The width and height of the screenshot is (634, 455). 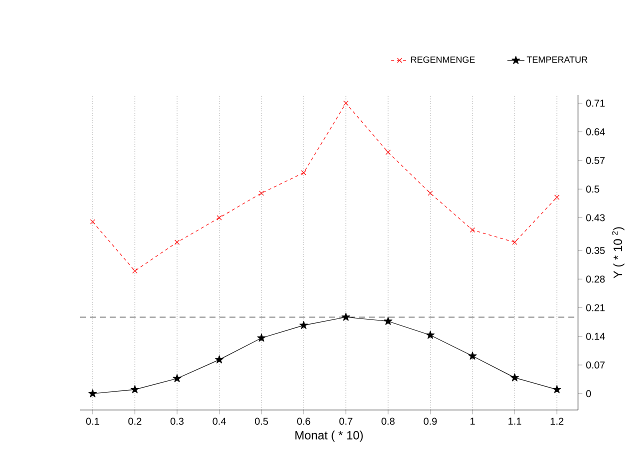 What do you see at coordinates (93, 421) in the screenshot?
I see `x-tick-label: 0.1` at bounding box center [93, 421].